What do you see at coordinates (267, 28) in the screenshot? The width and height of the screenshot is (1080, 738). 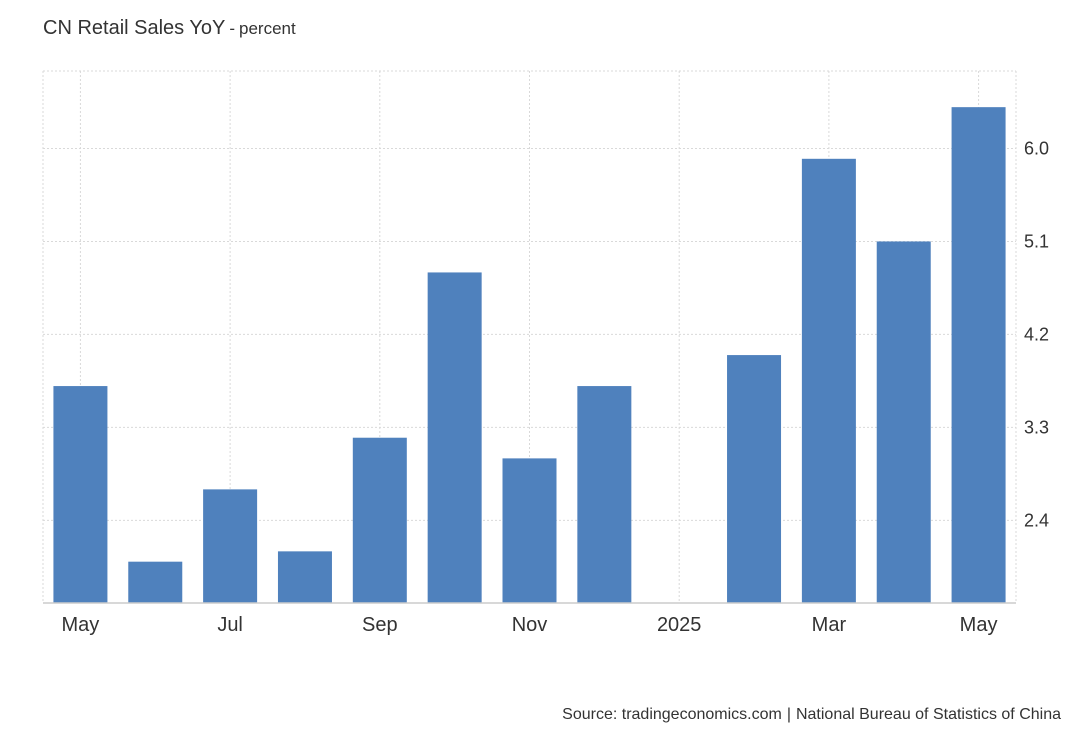 I see `chart-unit: percent` at bounding box center [267, 28].